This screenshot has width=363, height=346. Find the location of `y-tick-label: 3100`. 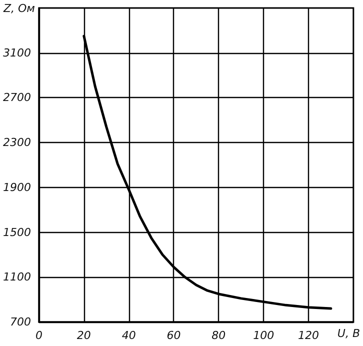

y-tick-label: 3100 is located at coordinates (16, 53).